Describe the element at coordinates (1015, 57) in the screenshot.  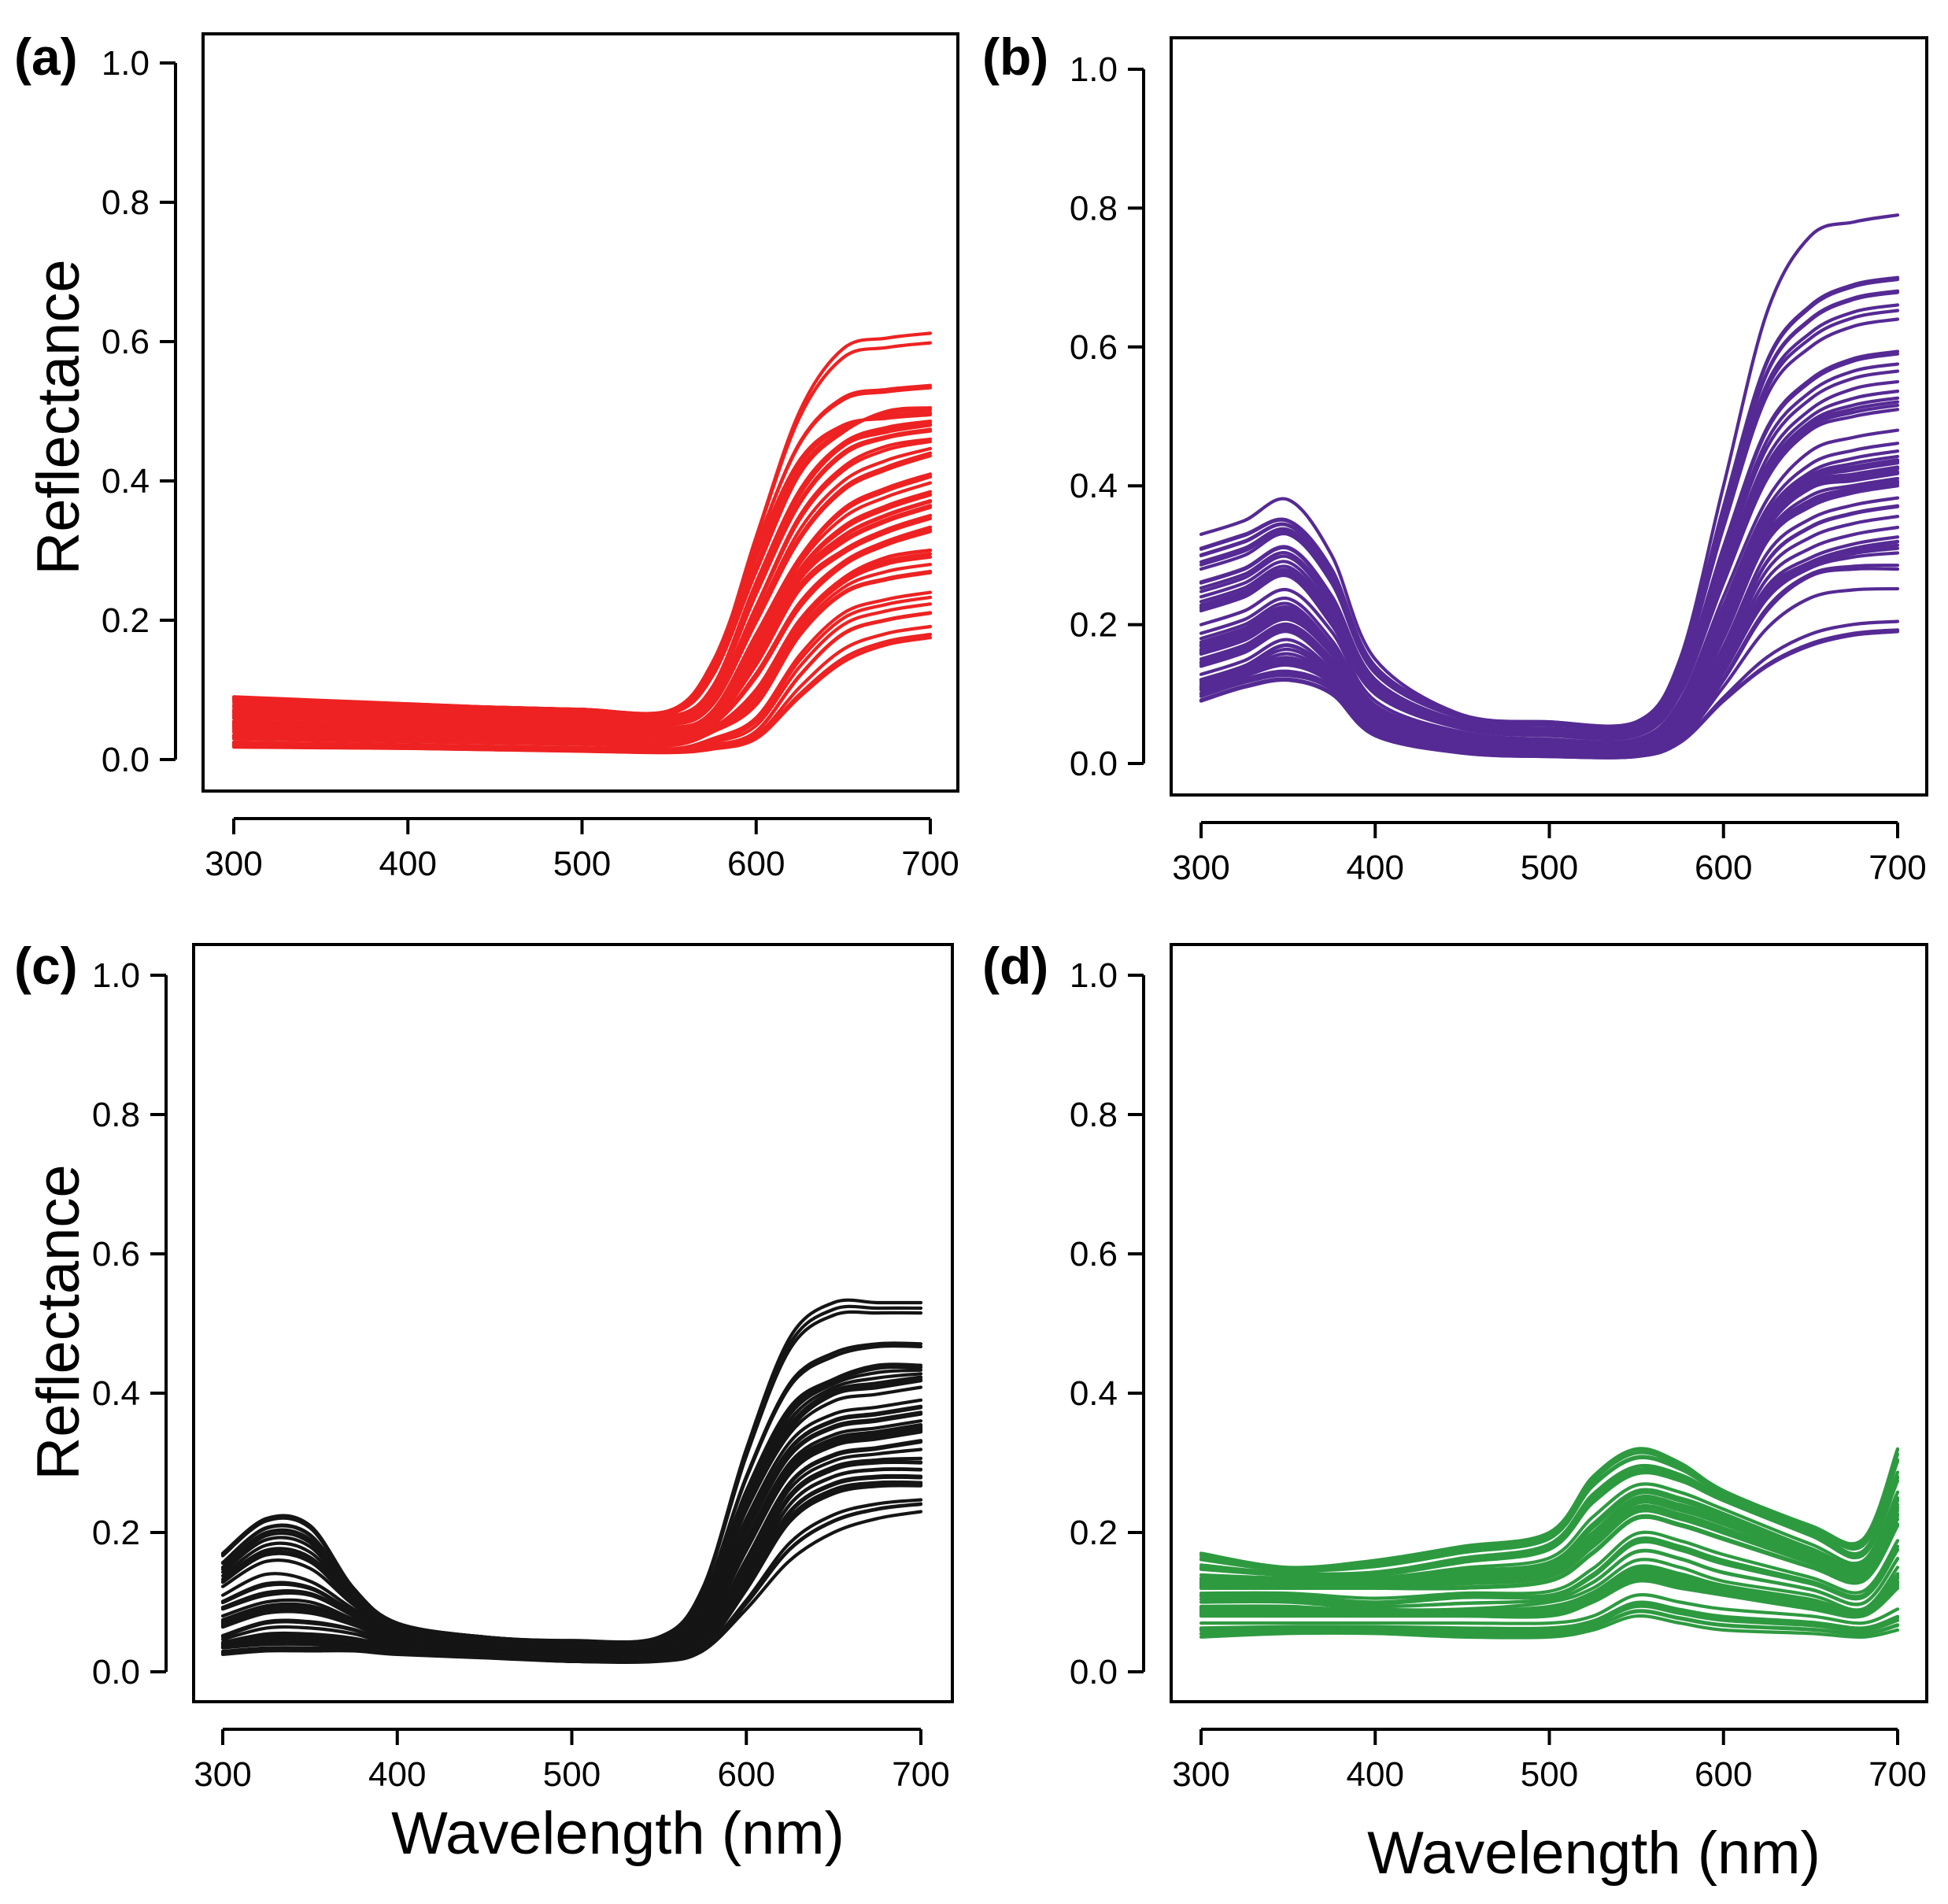
I see `panel-label: (b)` at that location.